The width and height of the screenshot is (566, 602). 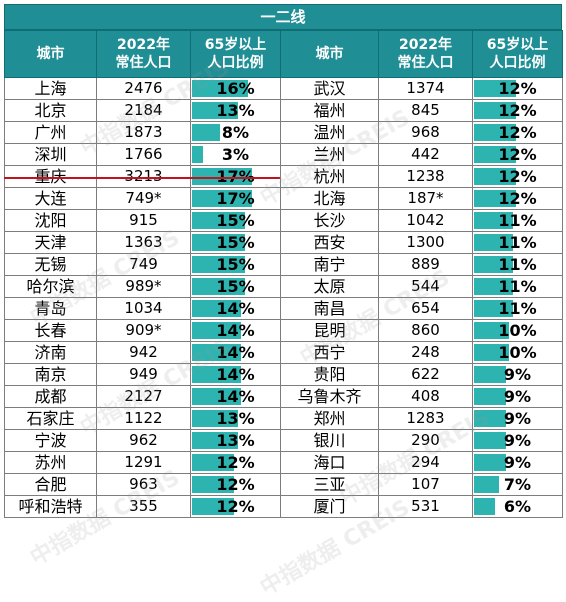 I want to click on ratio-percent-label: 14%, so click(x=235, y=330).